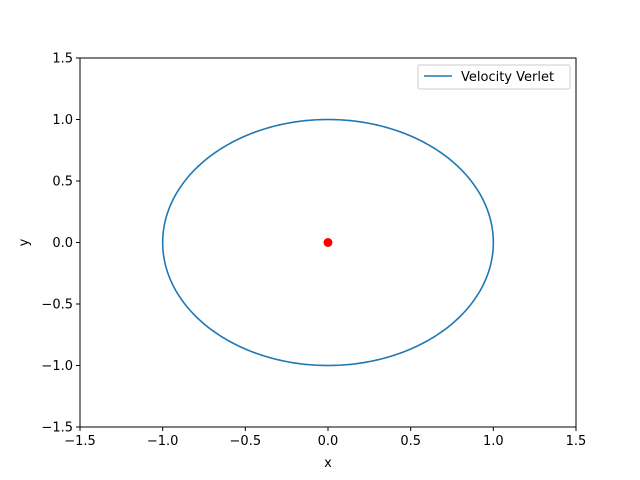 Image resolution: width=640 pixels, height=480 pixels. What do you see at coordinates (57, 366) in the screenshot?
I see `y-tick-label: −1.0` at bounding box center [57, 366].